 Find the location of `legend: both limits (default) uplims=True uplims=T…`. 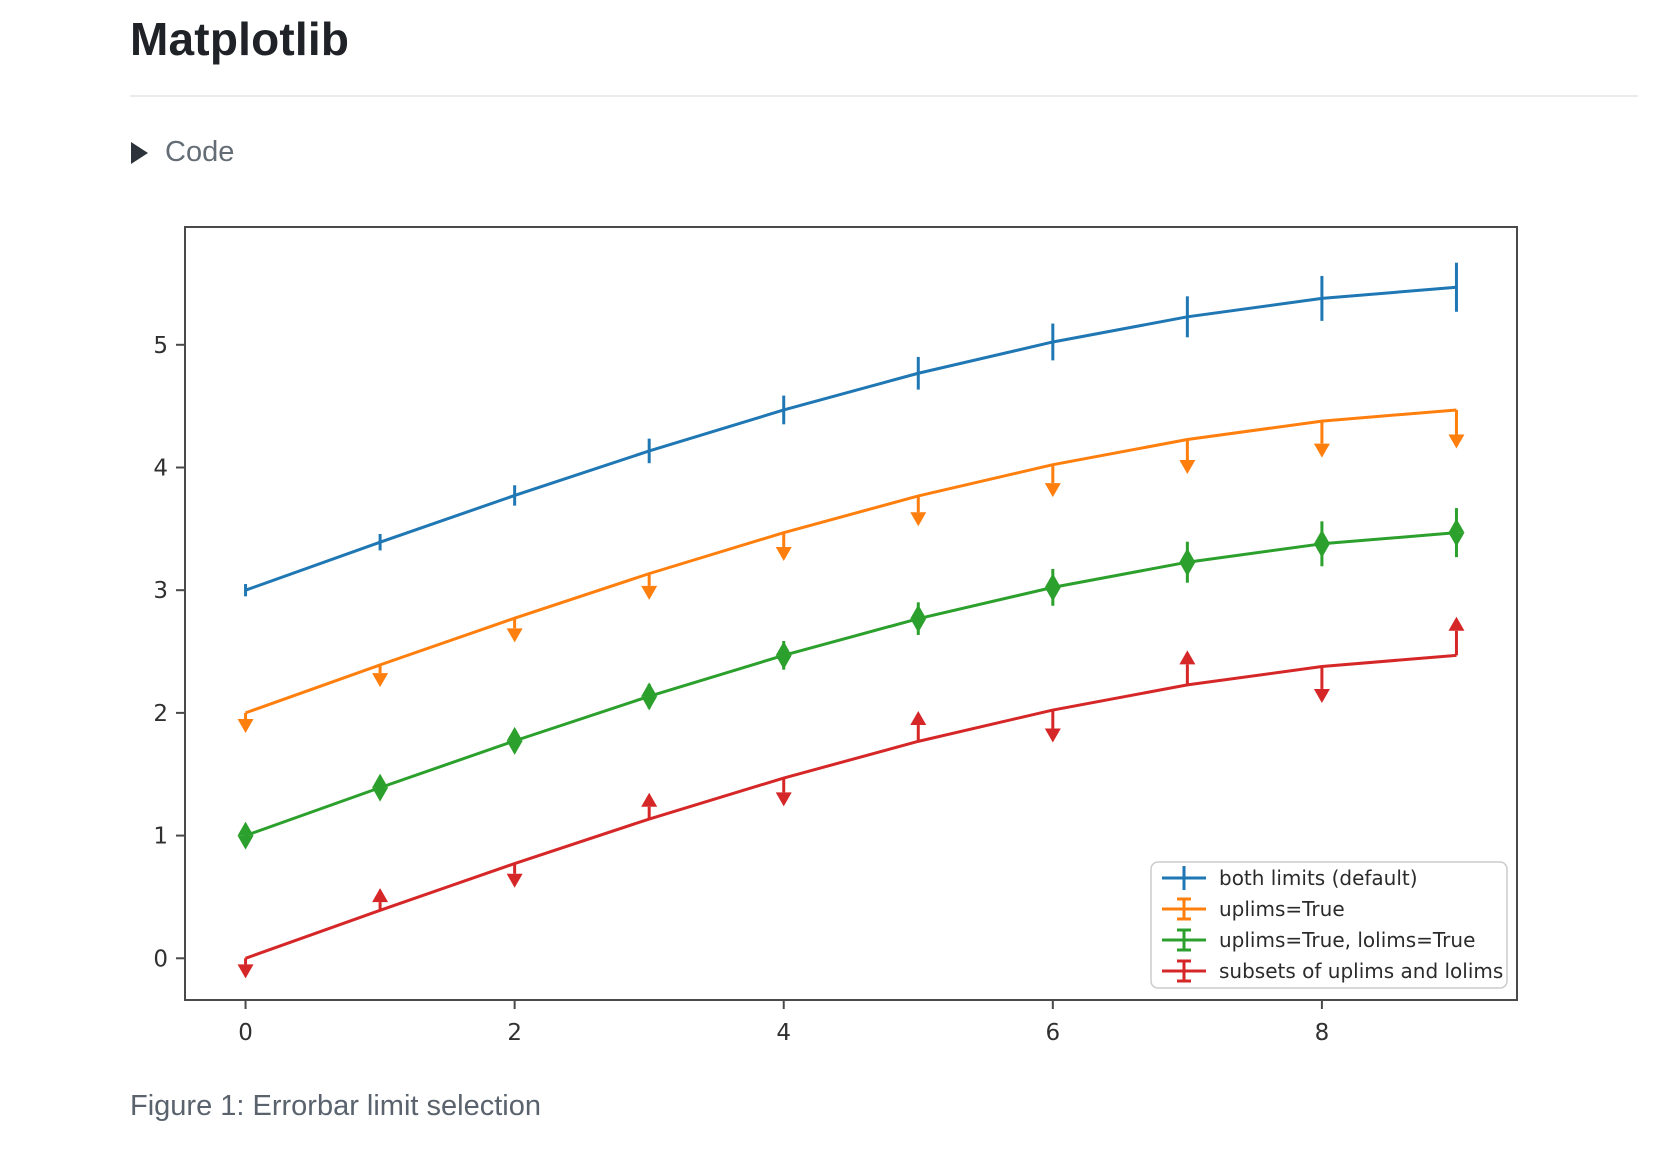

legend: both limits (default) uplims=True uplims=T… is located at coordinates (1329, 925).